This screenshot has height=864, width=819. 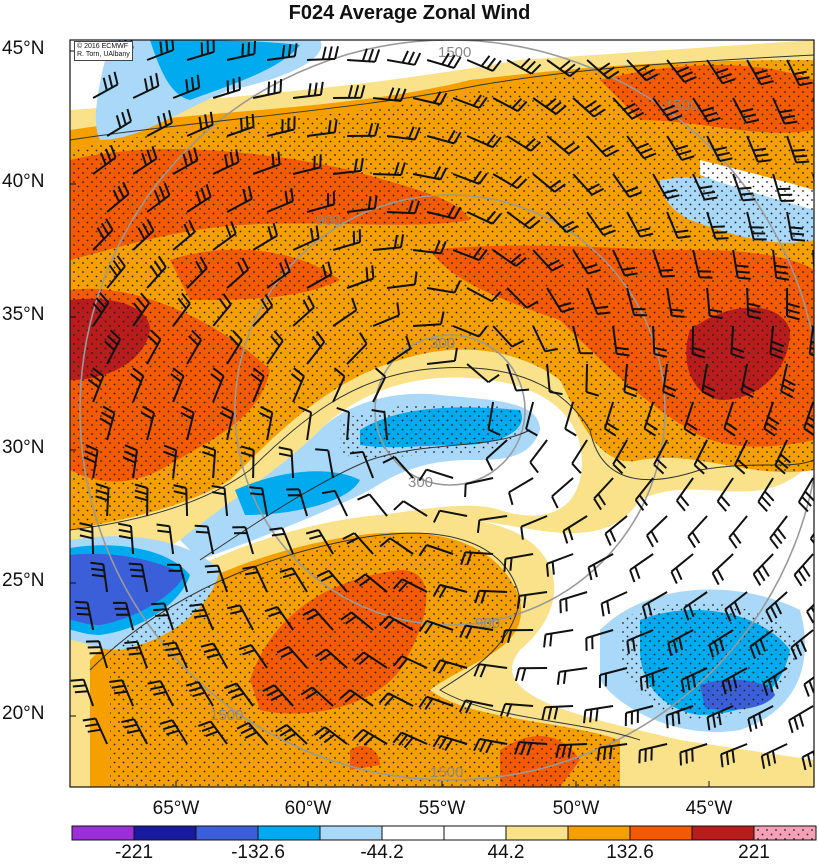 What do you see at coordinates (442, 808) in the screenshot?
I see `lon-label: 55°W` at bounding box center [442, 808].